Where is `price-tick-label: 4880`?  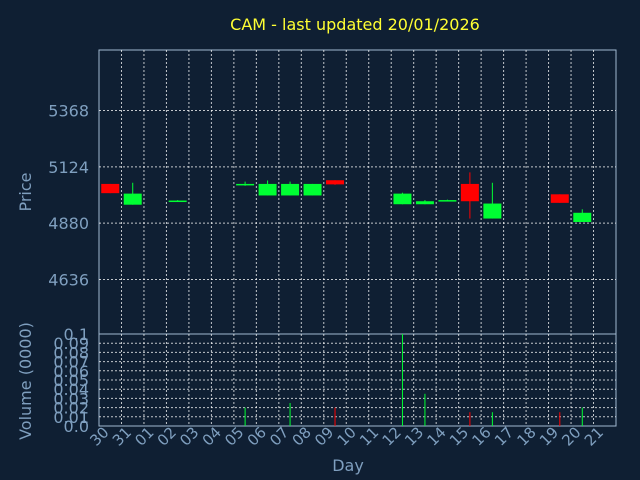
price-tick-label: 4880 is located at coordinates (68, 223).